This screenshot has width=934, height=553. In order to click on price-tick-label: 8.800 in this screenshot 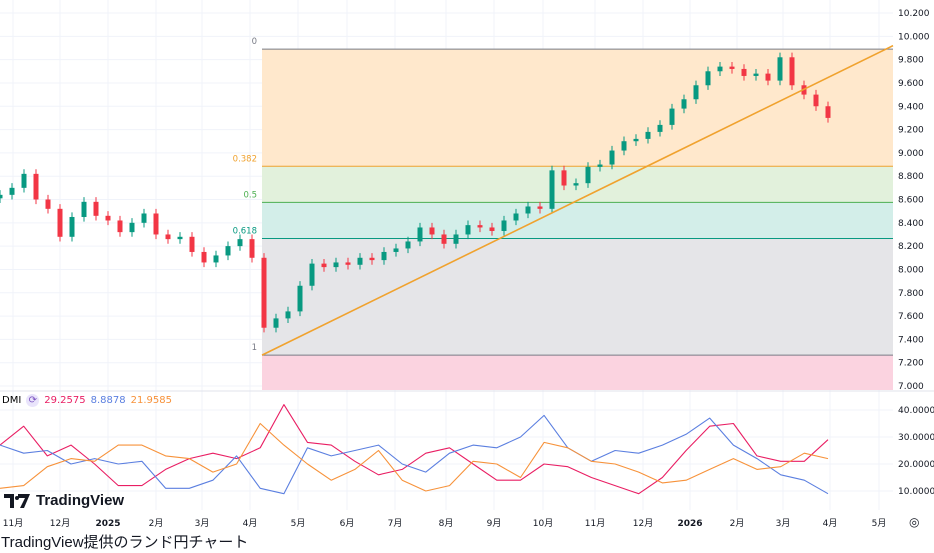, I will do `click(911, 177)`.